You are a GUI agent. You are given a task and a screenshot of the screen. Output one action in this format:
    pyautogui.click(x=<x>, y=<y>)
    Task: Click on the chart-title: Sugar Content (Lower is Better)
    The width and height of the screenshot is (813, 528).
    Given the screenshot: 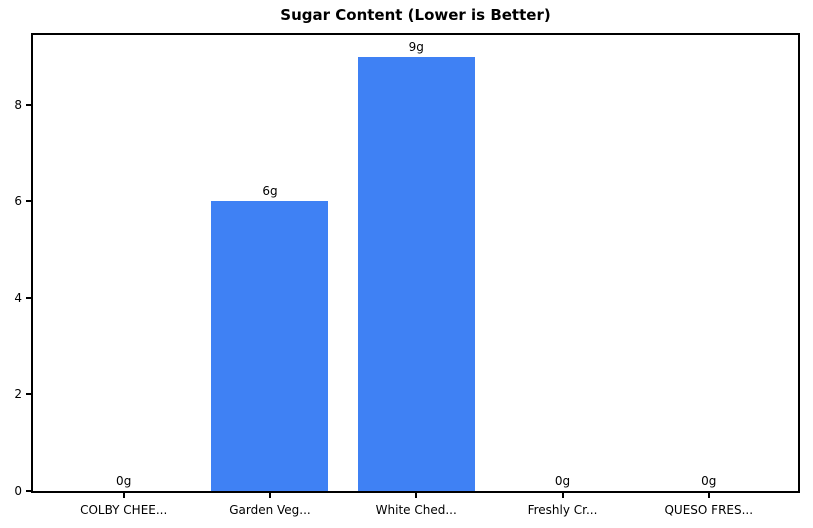 What is the action you would take?
    pyautogui.click(x=415, y=15)
    